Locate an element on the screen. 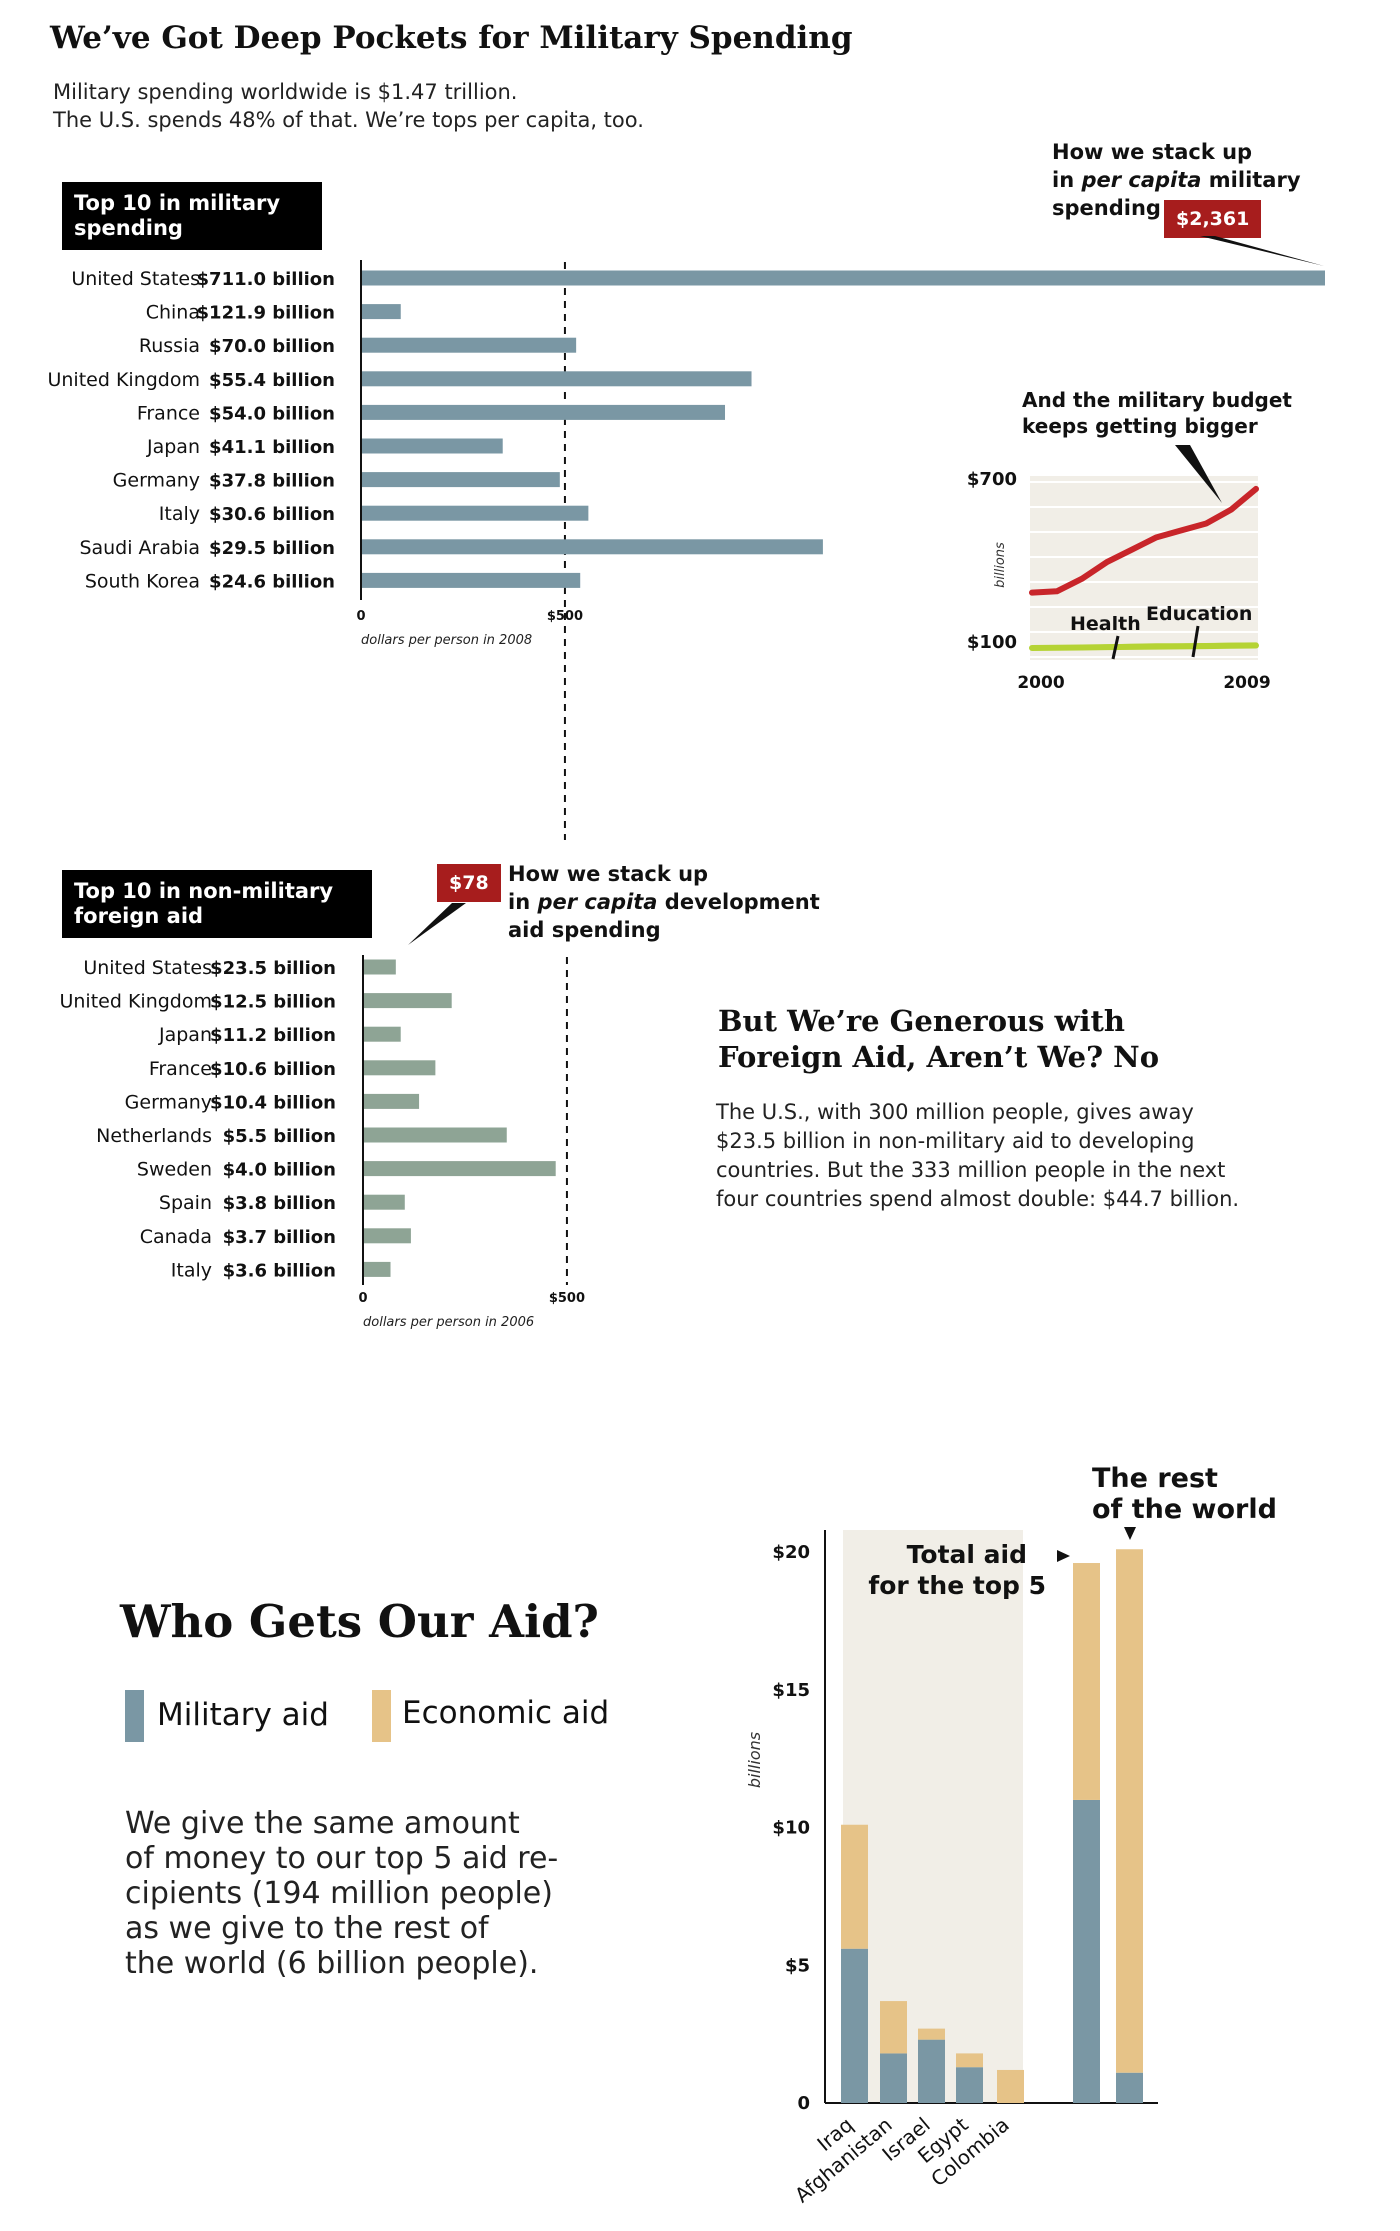  aid-country-label: Italy is located at coordinates (191, 1270).